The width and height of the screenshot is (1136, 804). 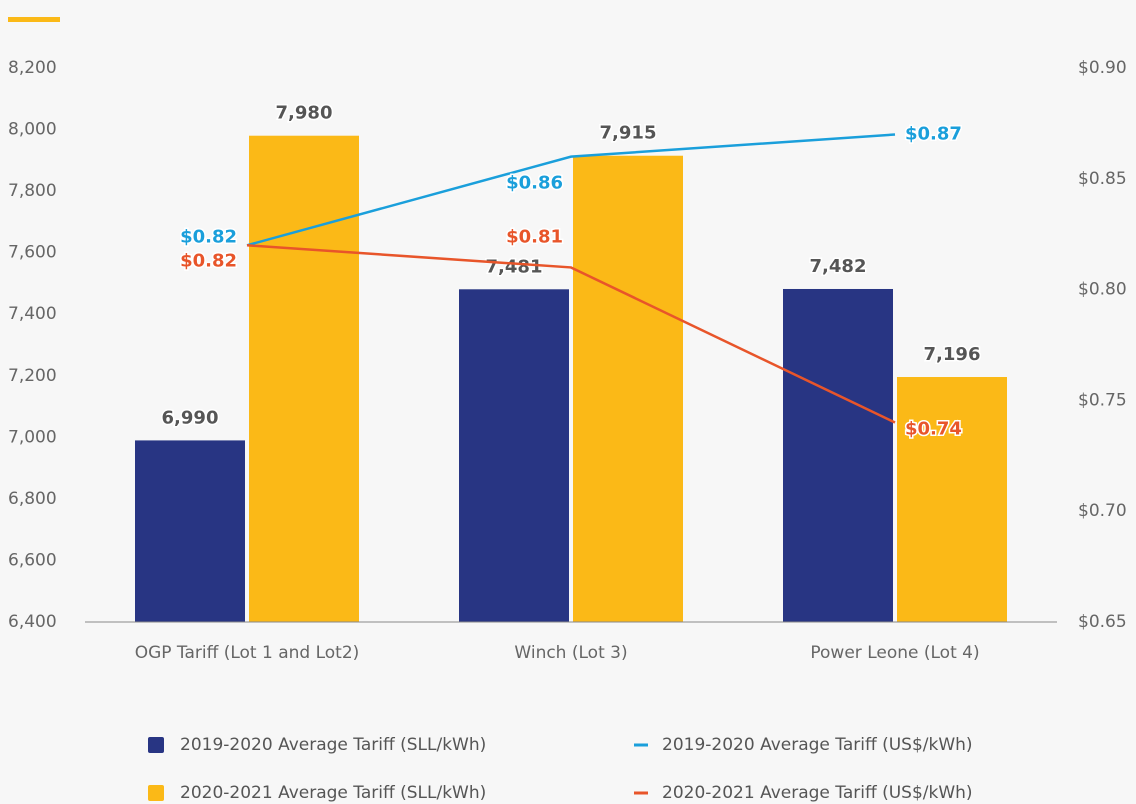 What do you see at coordinates (817, 793) in the screenshot?
I see `legend-label: 2020-2021 Average Tariff (US$/kWh)` at bounding box center [817, 793].